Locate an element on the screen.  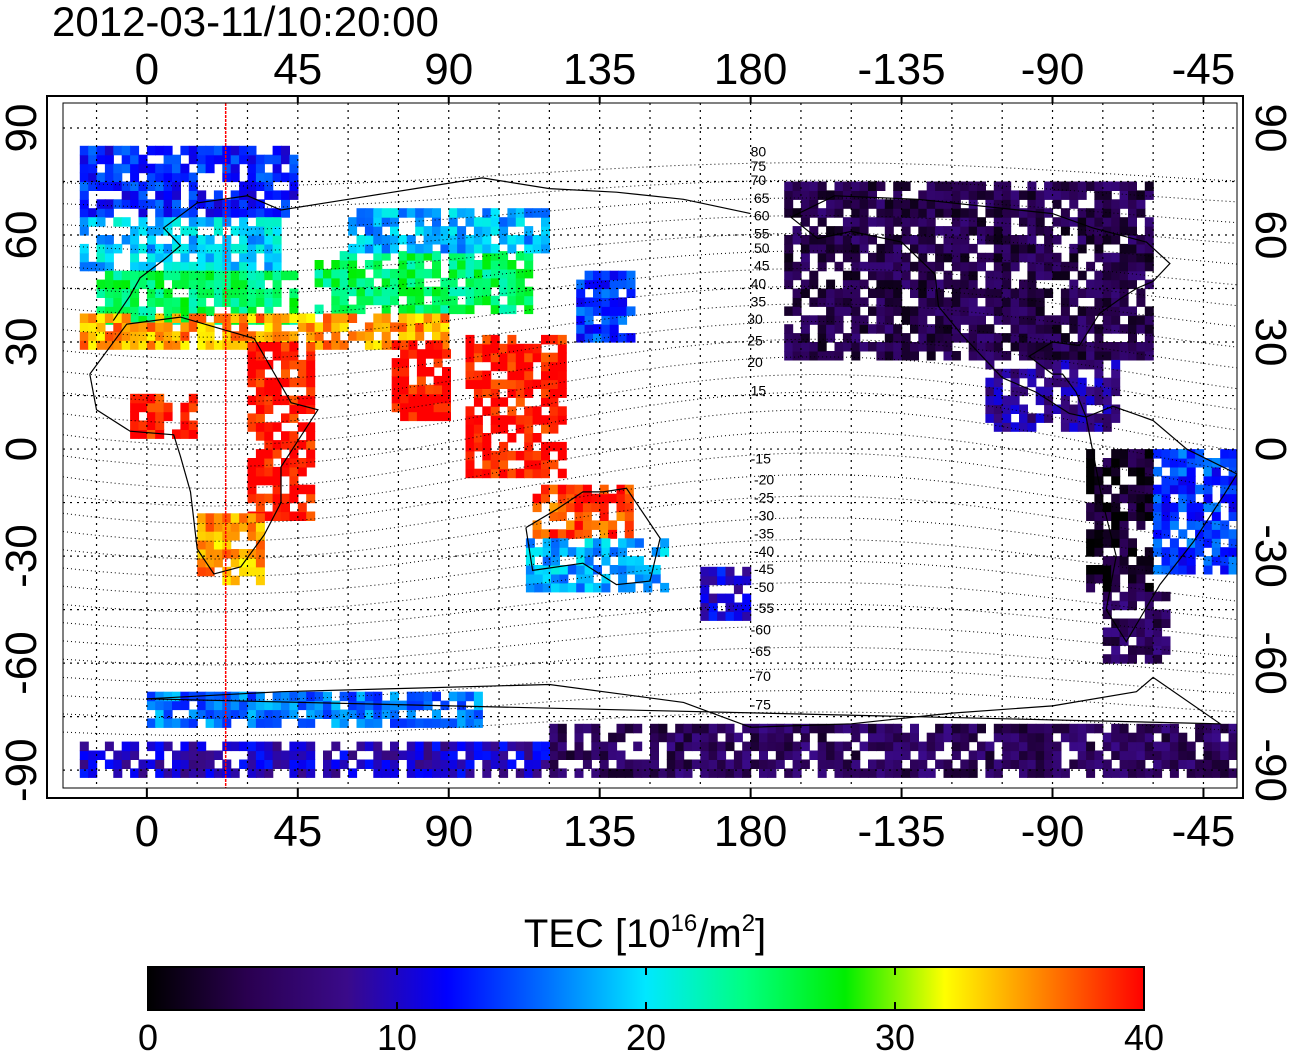
mag-label: 80 is located at coordinates (759, 152).